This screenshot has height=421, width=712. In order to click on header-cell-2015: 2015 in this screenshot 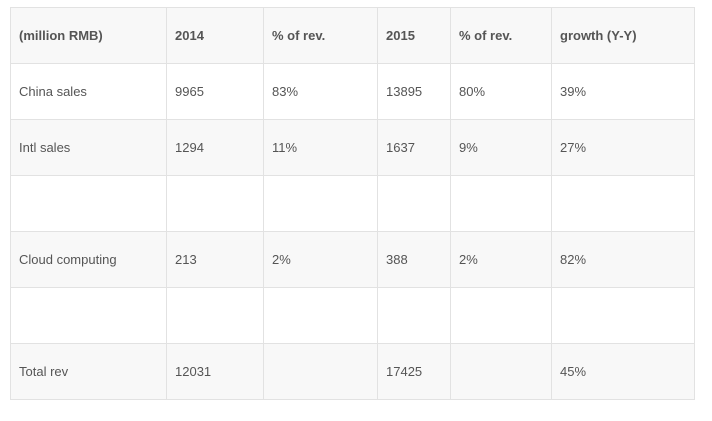, I will do `click(414, 35)`.